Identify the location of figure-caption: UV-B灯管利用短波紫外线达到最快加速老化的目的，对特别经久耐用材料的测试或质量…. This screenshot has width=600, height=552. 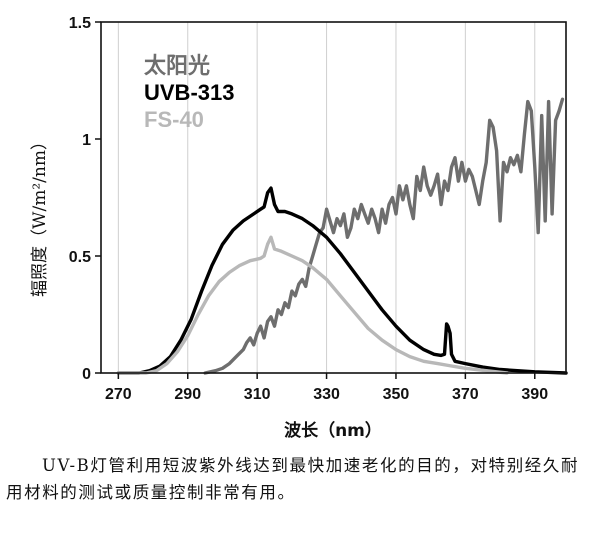
(293, 479).